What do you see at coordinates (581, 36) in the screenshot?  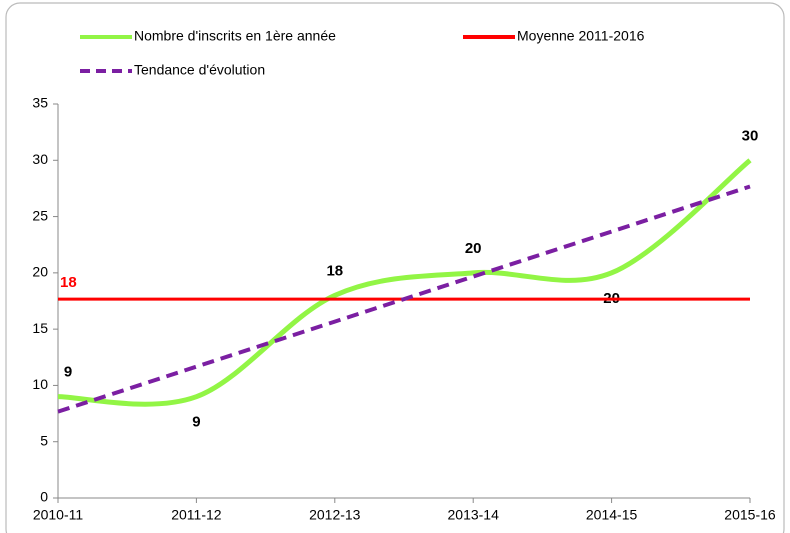 I see `legend-label: Moyenne 2011-2016` at bounding box center [581, 36].